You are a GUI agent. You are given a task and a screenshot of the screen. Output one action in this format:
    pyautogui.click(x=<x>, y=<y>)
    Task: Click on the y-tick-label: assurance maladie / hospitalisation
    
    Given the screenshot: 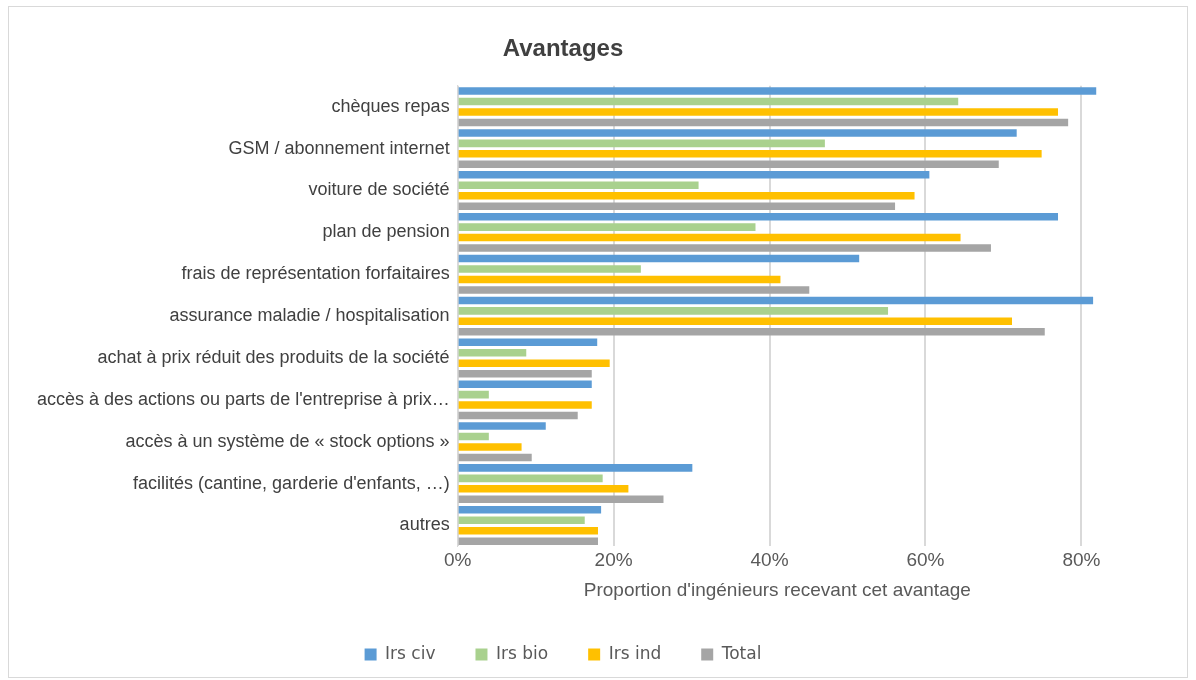 What is the action you would take?
    pyautogui.click(x=309, y=315)
    